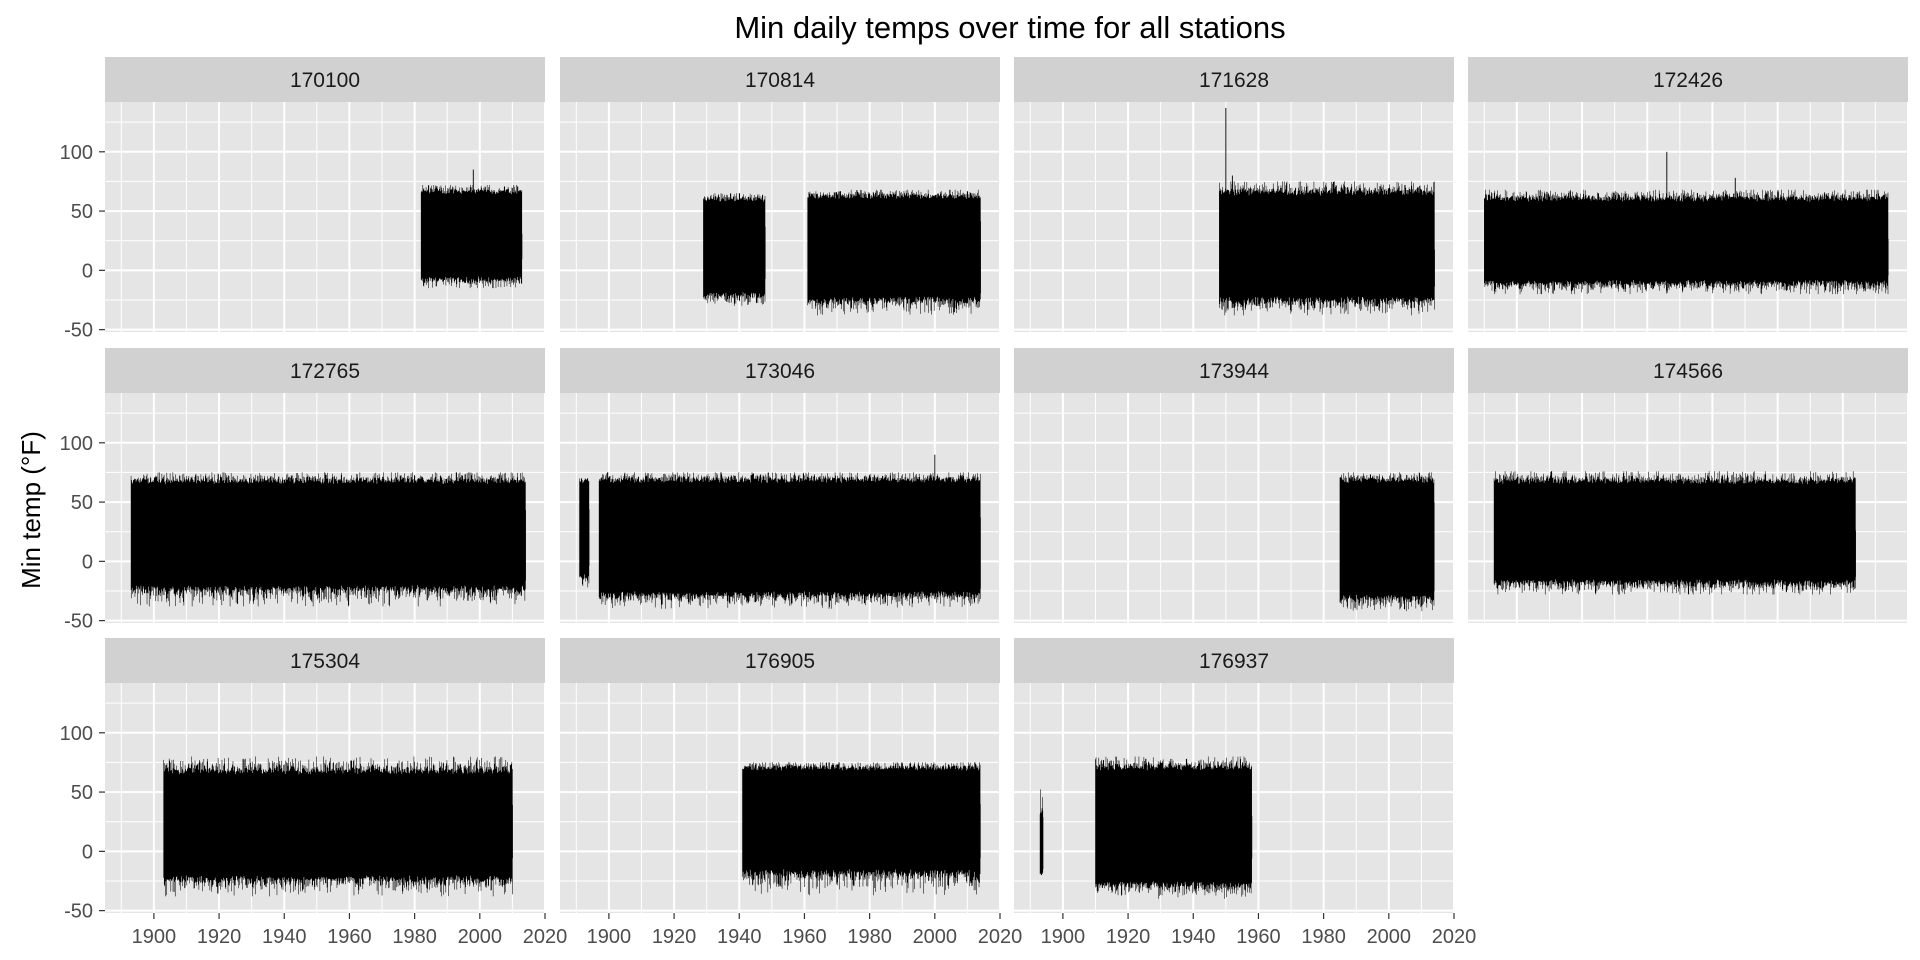 Image resolution: width=1920 pixels, height=960 pixels. I want to click on facet-strip-label: 176937, so click(1234, 661).